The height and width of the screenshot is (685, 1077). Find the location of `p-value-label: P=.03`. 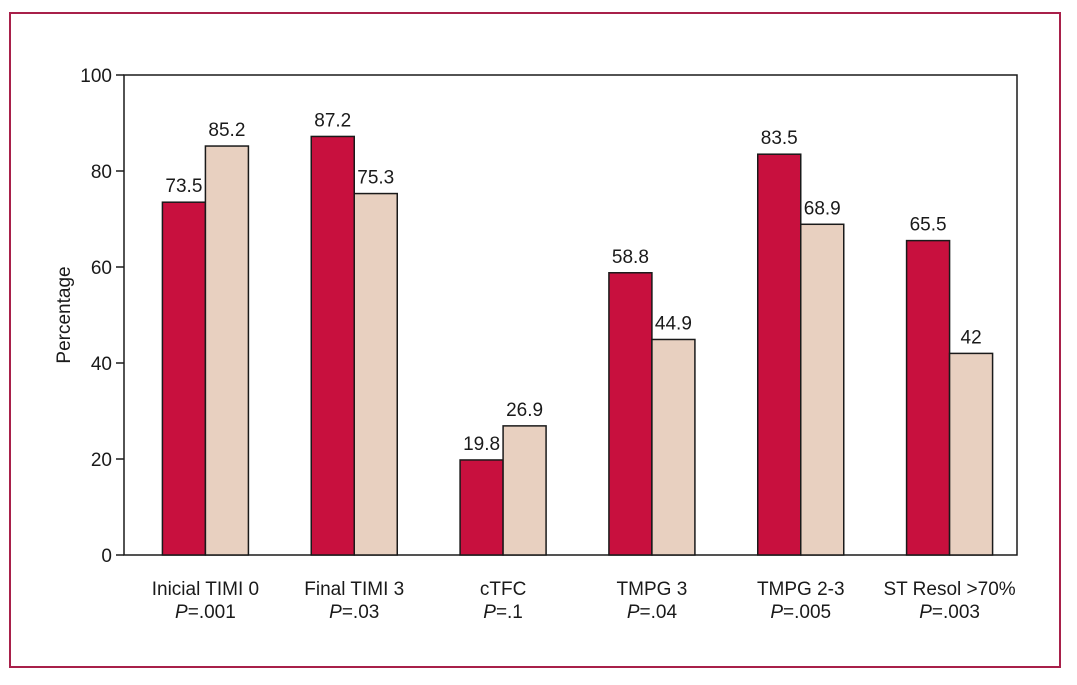

p-value-label: P=.03 is located at coordinates (354, 612).